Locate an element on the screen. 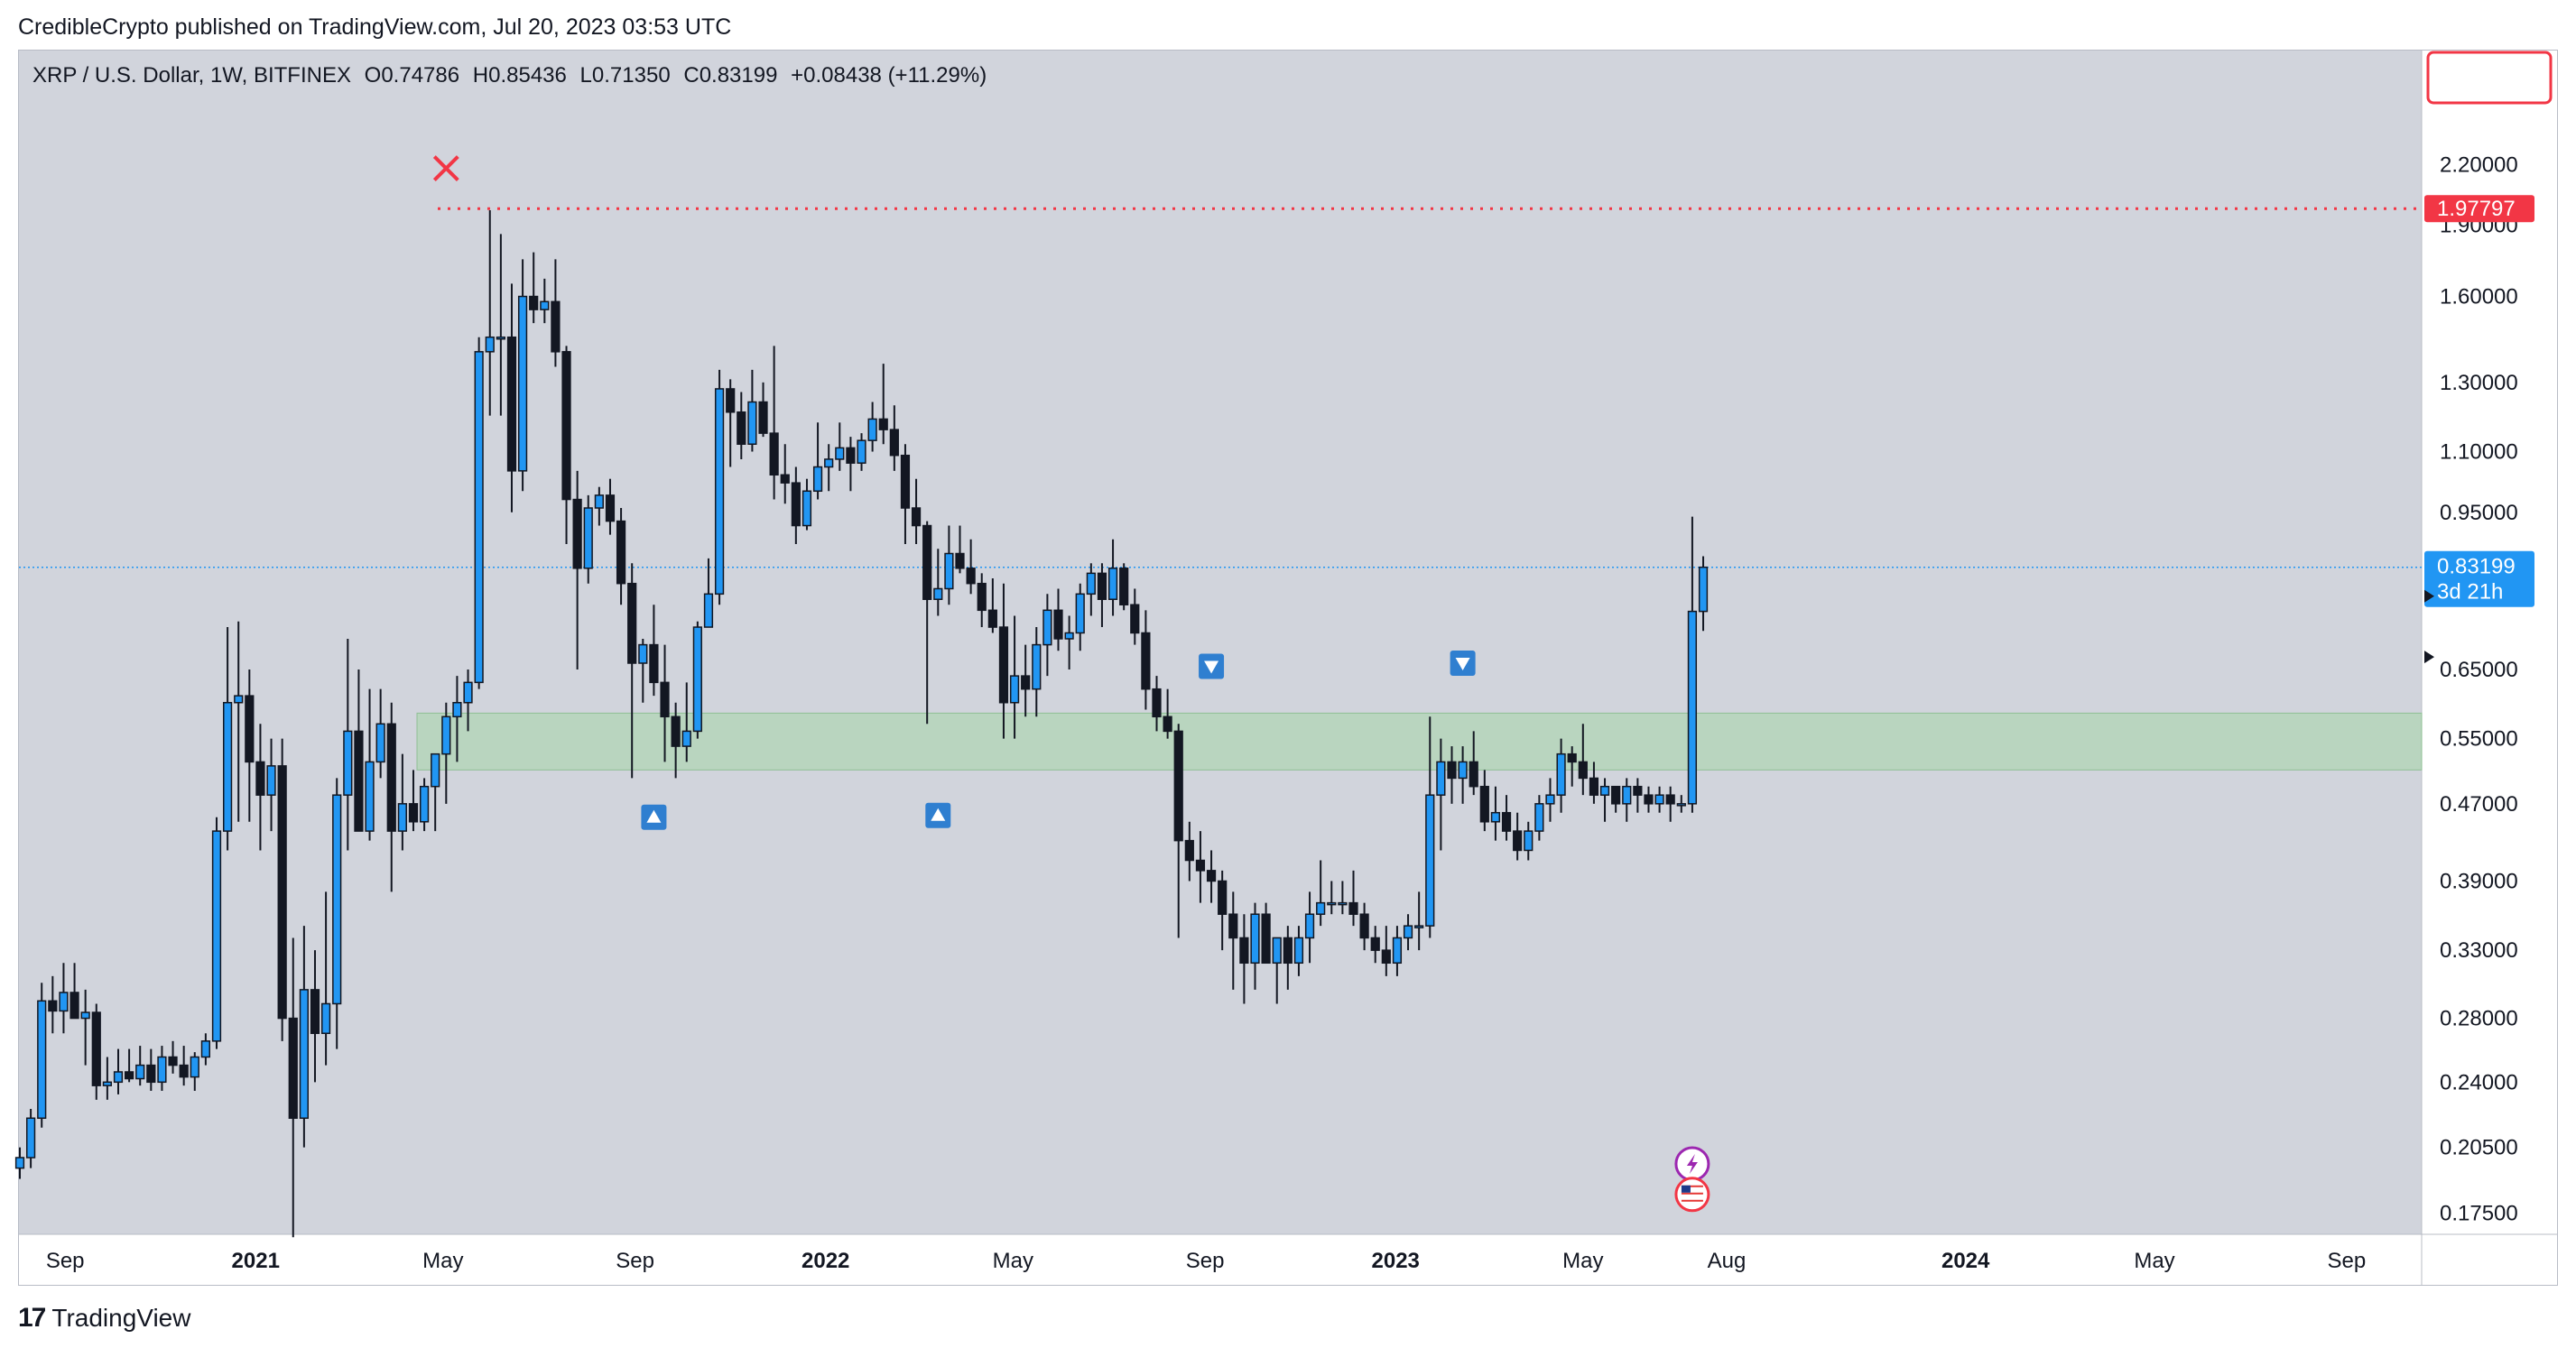  up-arrow-icon is located at coordinates (654, 817).